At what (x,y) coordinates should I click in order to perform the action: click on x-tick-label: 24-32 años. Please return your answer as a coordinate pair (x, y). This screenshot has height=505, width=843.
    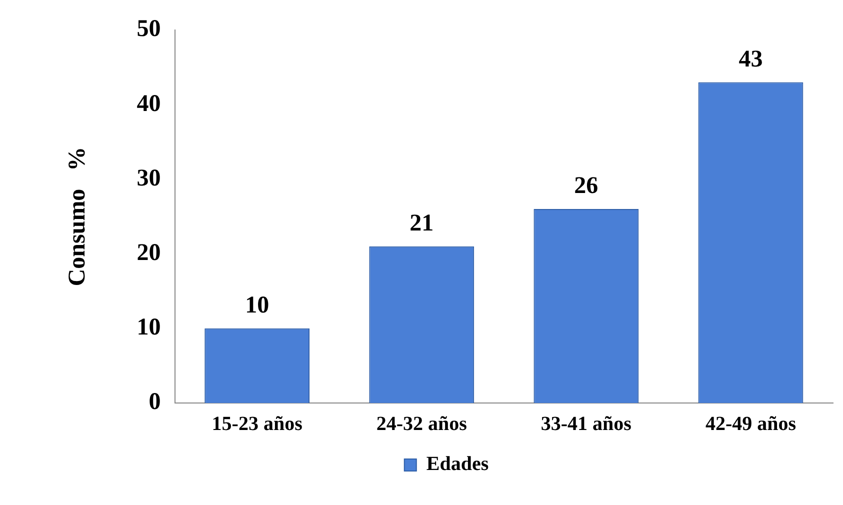
    Looking at the image, I should click on (422, 424).